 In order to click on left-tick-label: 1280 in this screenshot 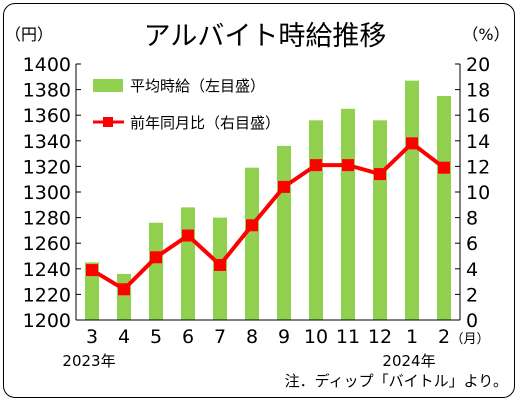, I will do `click(47, 219)`.